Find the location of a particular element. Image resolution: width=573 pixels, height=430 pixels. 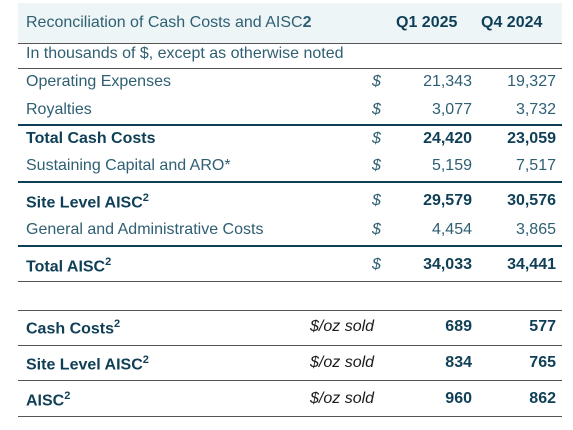

col-header-q4-2024: Q4 2024 is located at coordinates (512, 22).